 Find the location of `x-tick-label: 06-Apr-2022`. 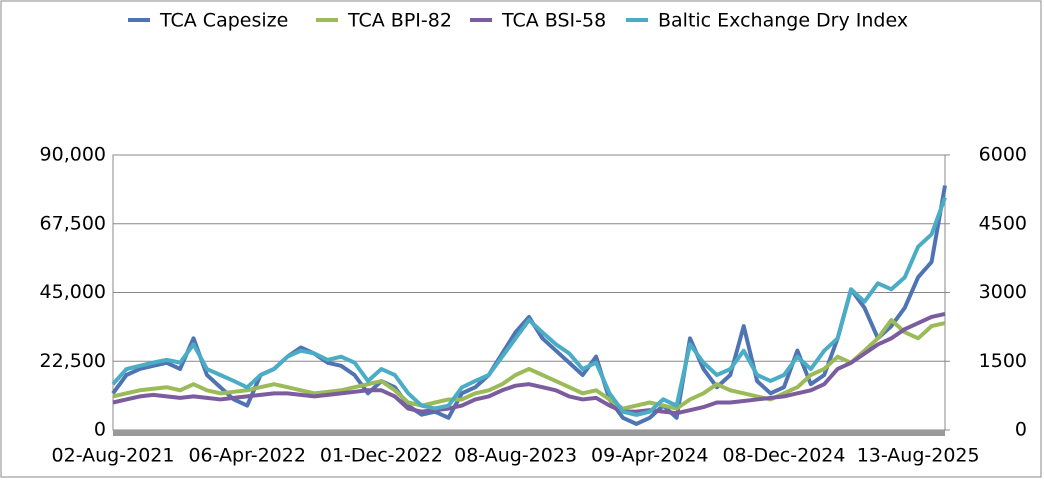

x-tick-label: 06-Apr-2022 is located at coordinates (246, 456).